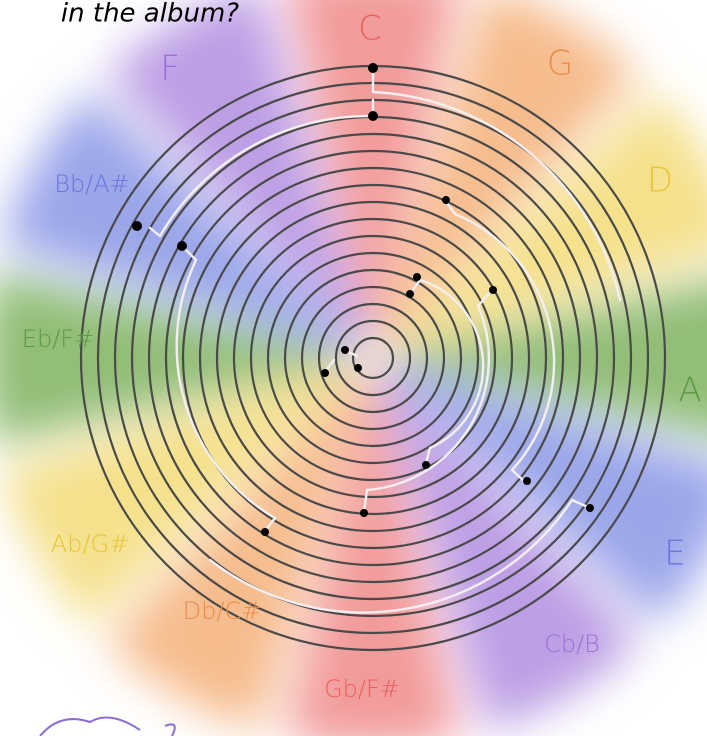  Describe the element at coordinates (572, 644) in the screenshot. I see `key-label: Cb/B` at that location.